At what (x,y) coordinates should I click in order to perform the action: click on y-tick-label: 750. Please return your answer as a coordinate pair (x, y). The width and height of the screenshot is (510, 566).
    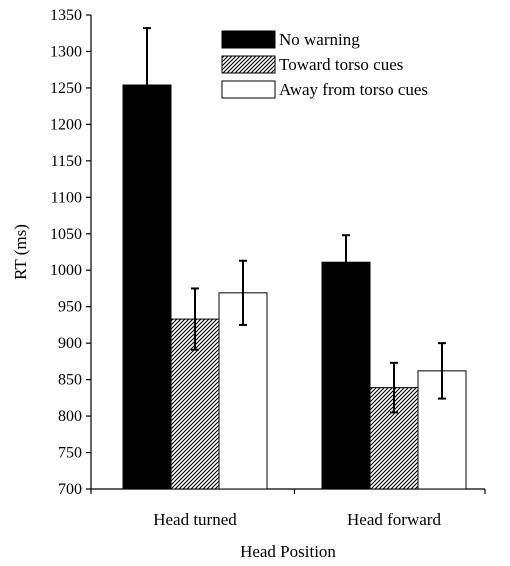
    Looking at the image, I should click on (70, 453).